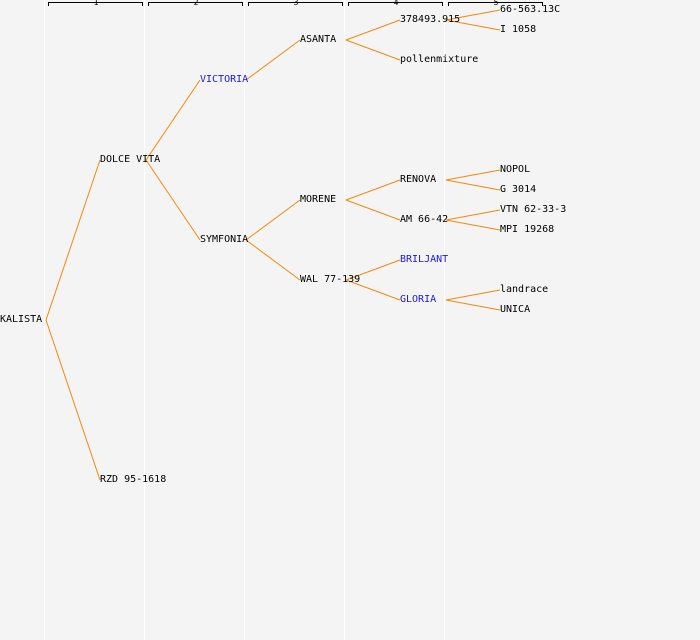  I want to click on pedigree-node: MORENE, so click(318, 199).